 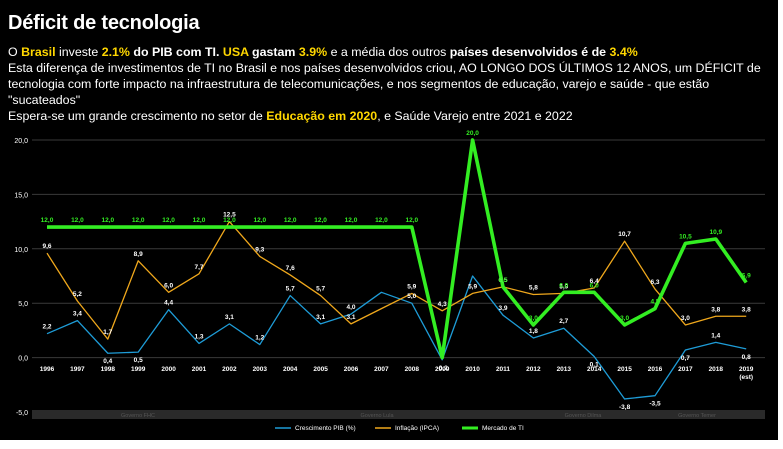 I want to click on x-tick-label: 2018, so click(x=716, y=369).